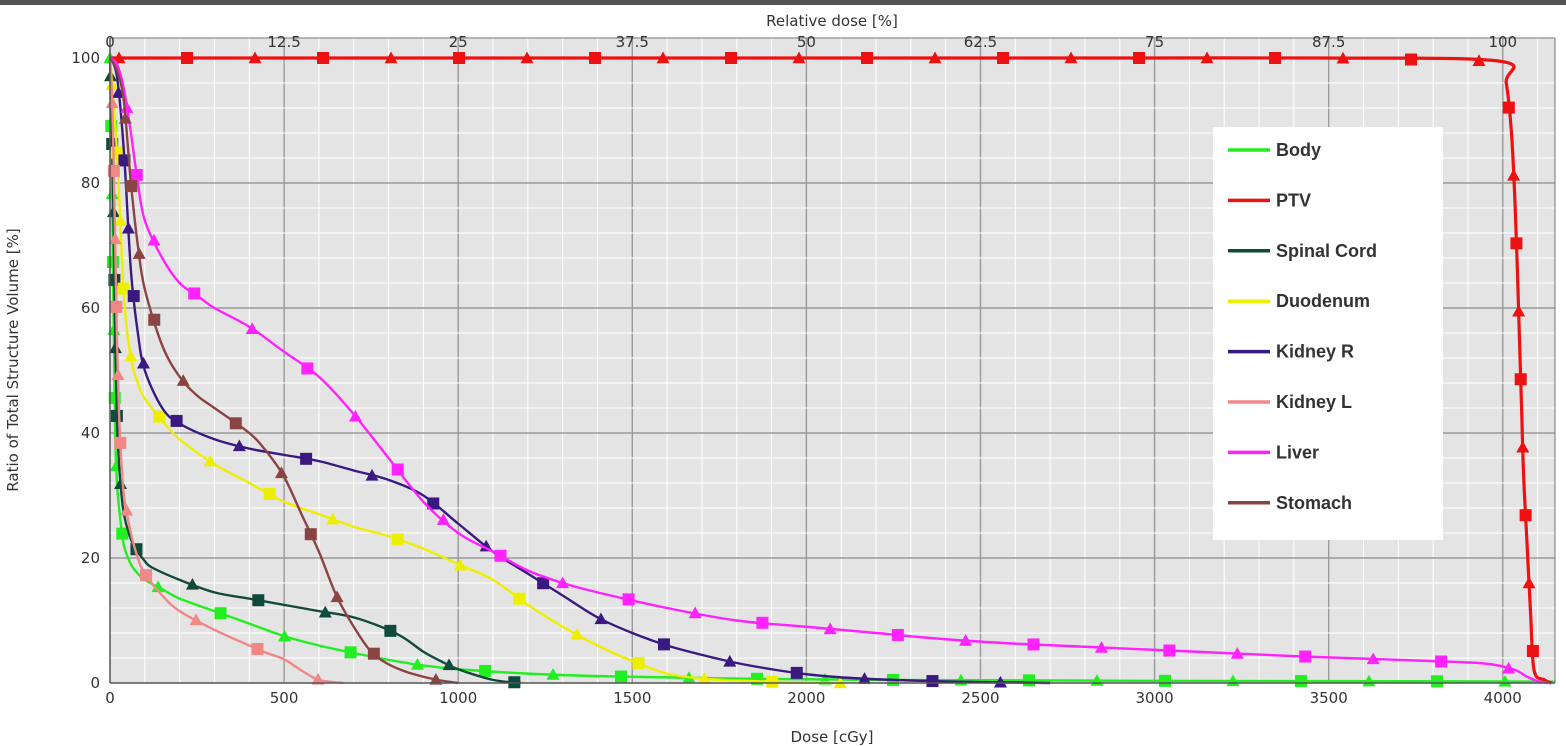 This screenshot has height=746, width=1566. I want to click on y-tick-label: 80, so click(90, 183).